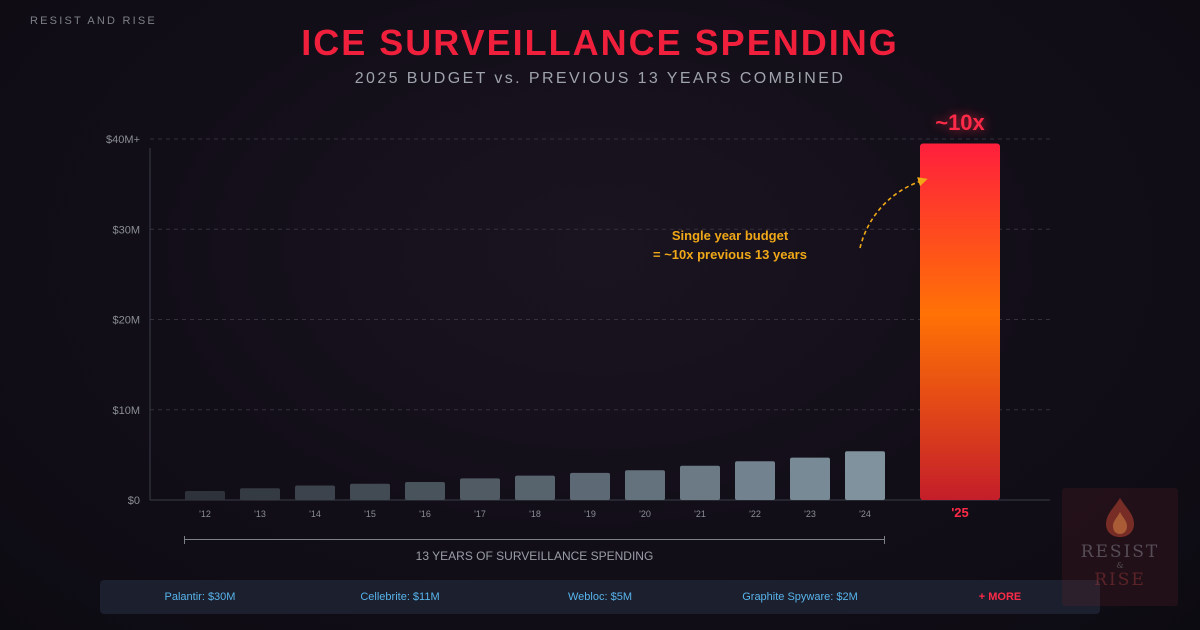  I want to click on y-tick-label: $0, so click(134, 501).